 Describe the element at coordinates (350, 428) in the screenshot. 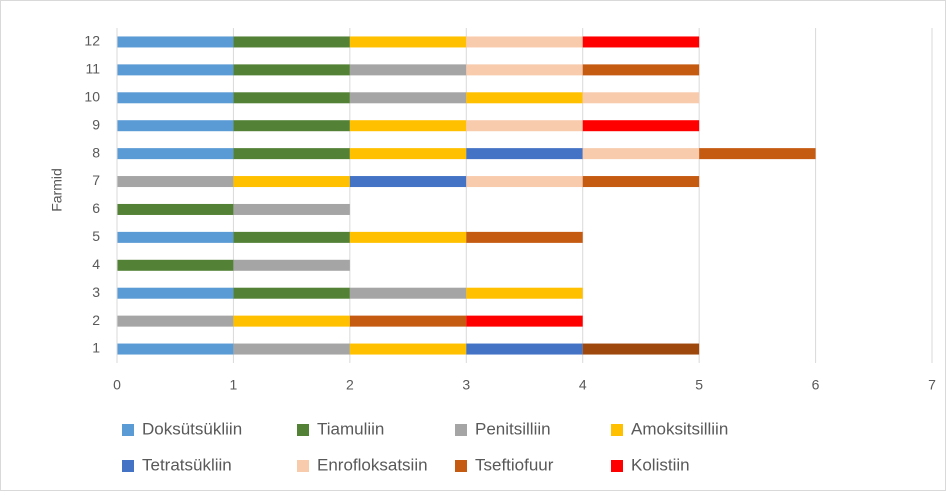

I see `legend-label: Tiamuliin` at that location.